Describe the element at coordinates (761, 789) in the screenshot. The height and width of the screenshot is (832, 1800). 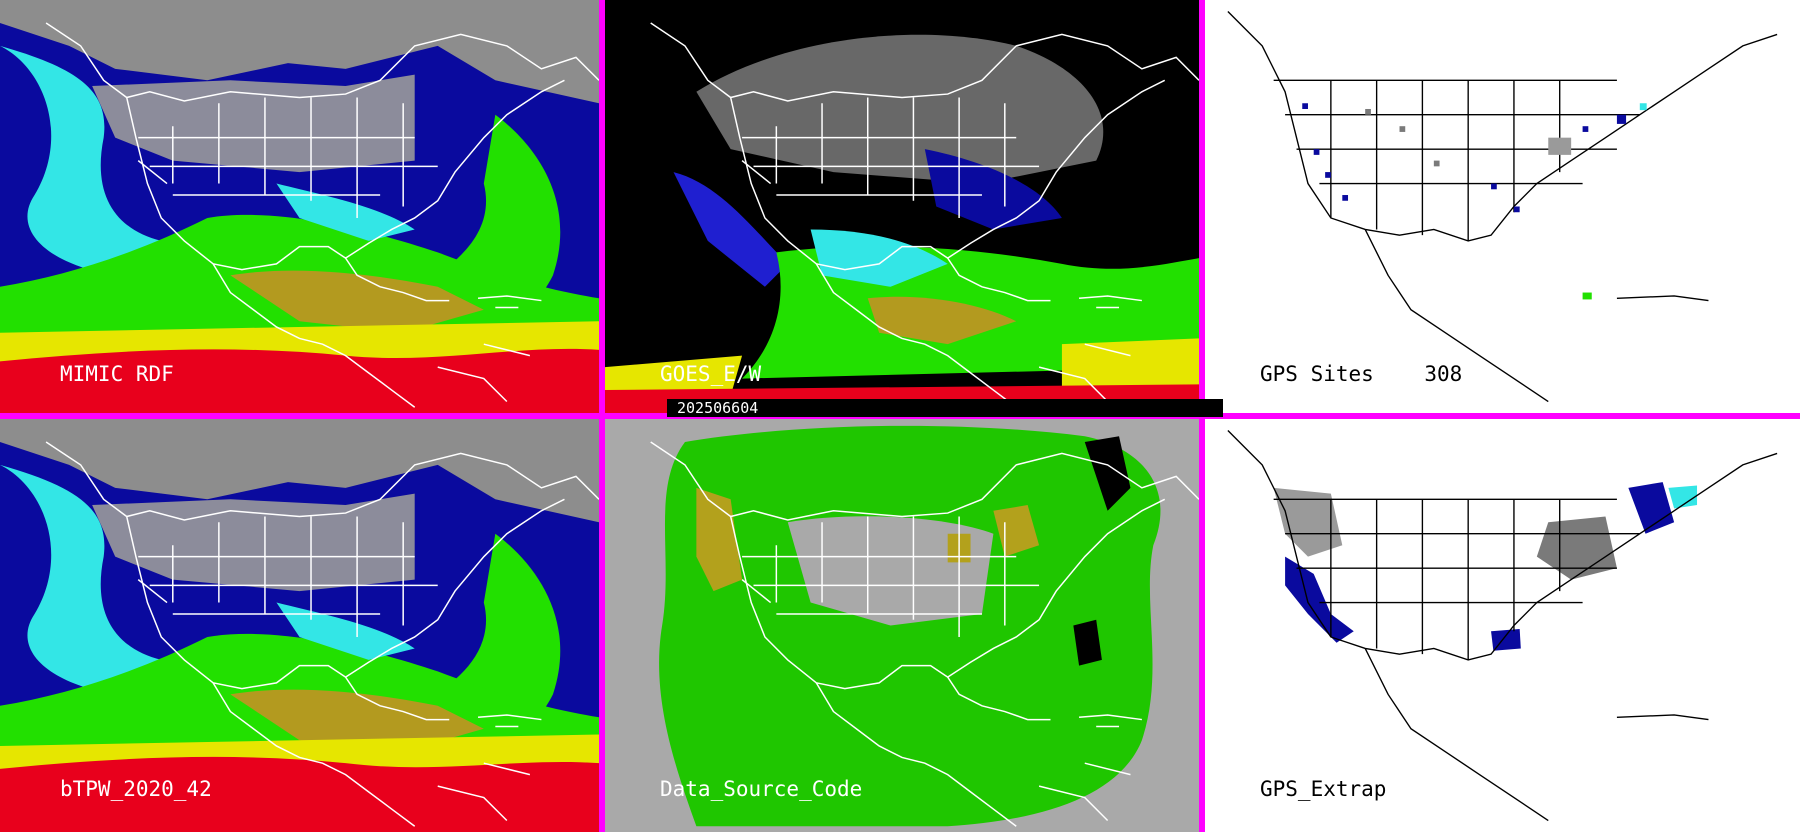
I see `data-source-label: Data_Source_Code` at that location.